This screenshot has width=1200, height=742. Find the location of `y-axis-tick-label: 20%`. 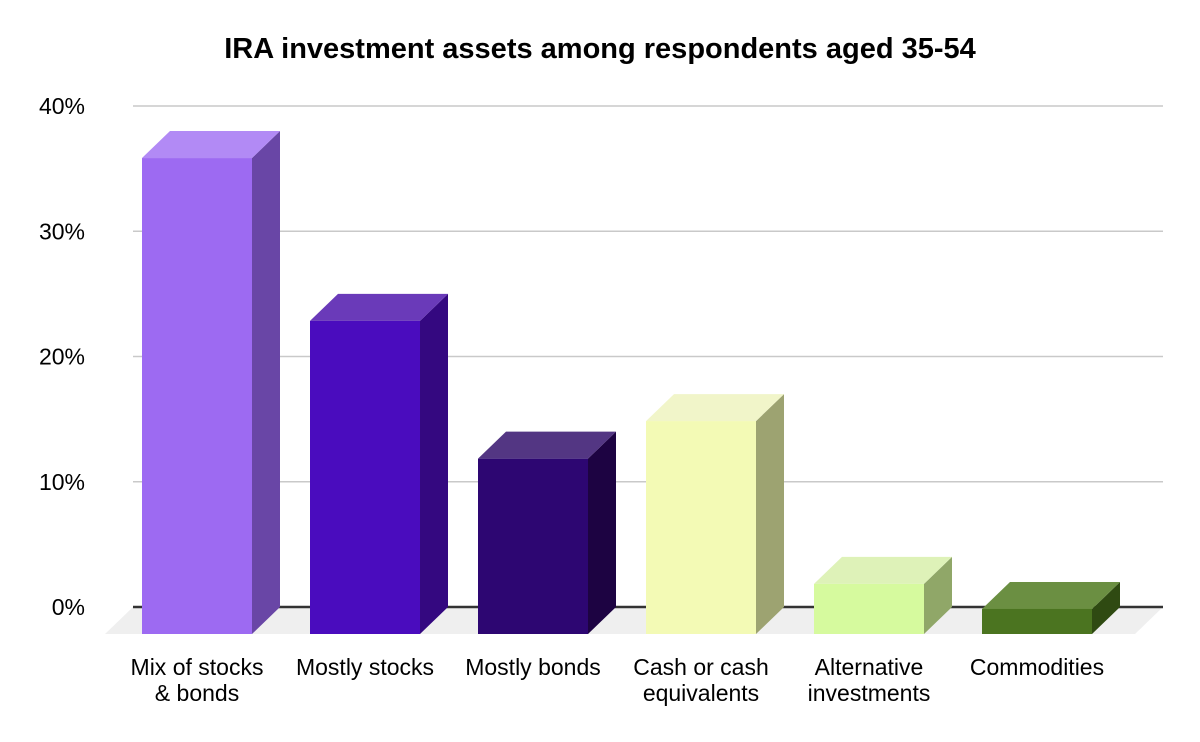

y-axis-tick-label: 20% is located at coordinates (62, 357).